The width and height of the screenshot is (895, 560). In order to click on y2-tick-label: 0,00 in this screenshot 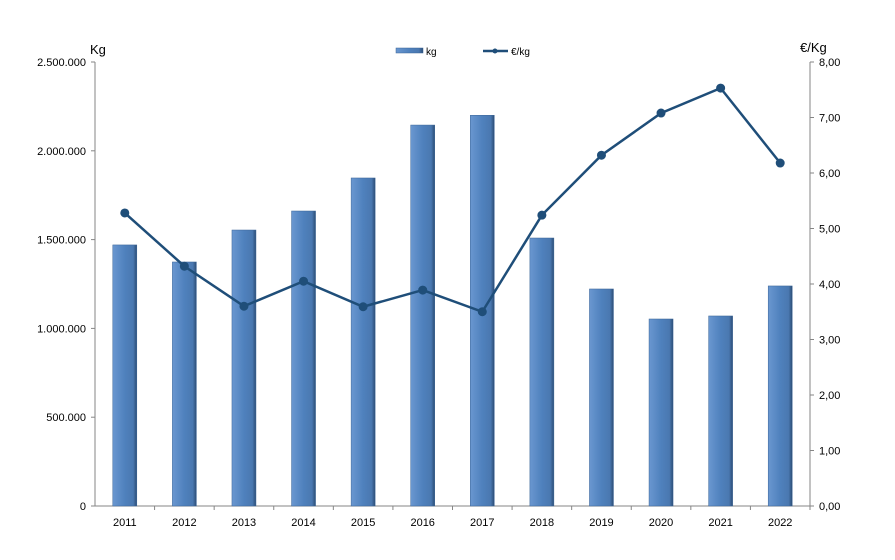, I will do `click(829, 507)`.